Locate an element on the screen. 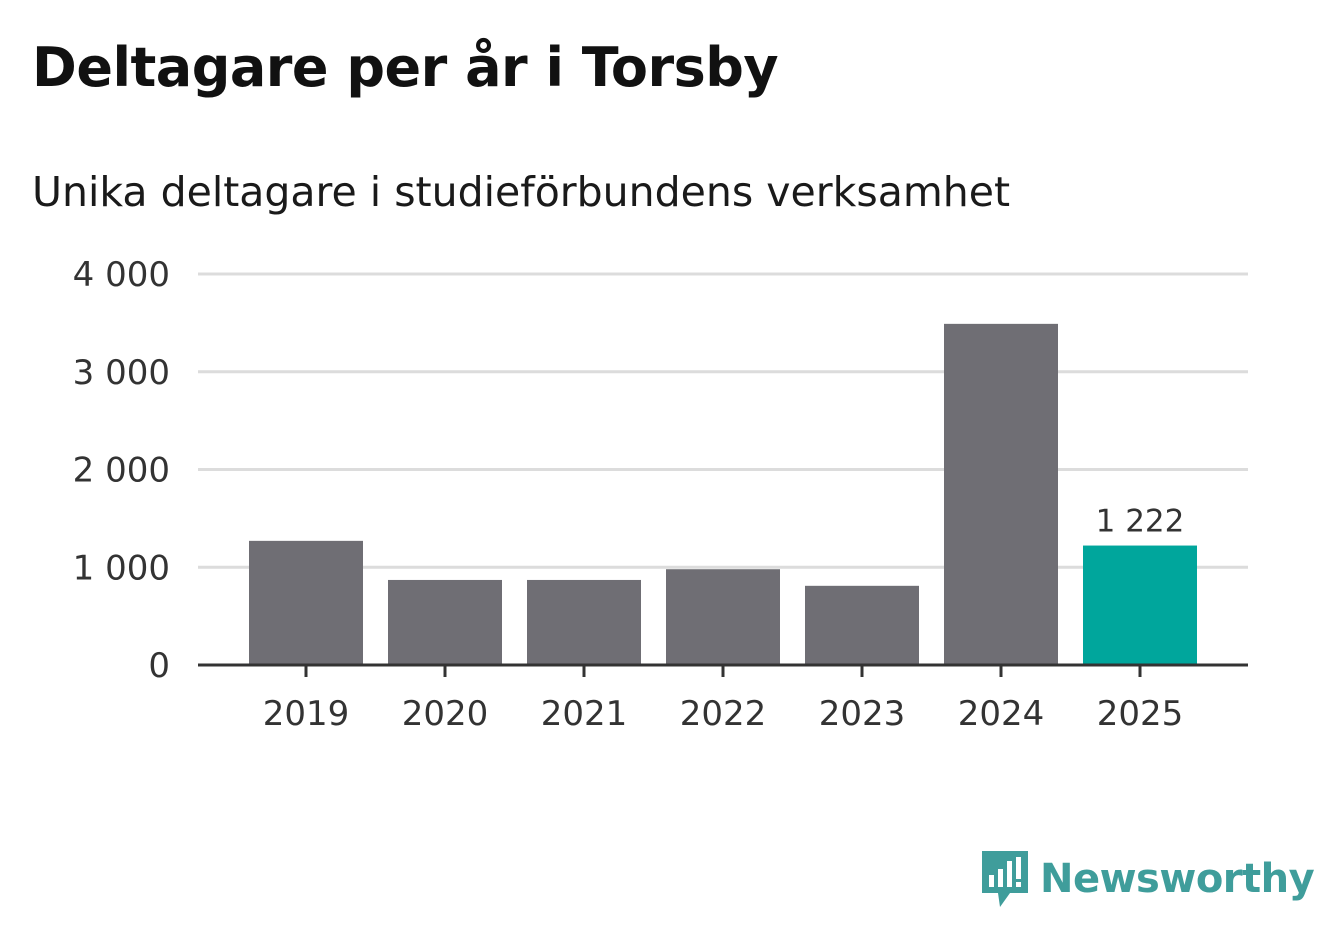  bar-2023 is located at coordinates (862, 625).